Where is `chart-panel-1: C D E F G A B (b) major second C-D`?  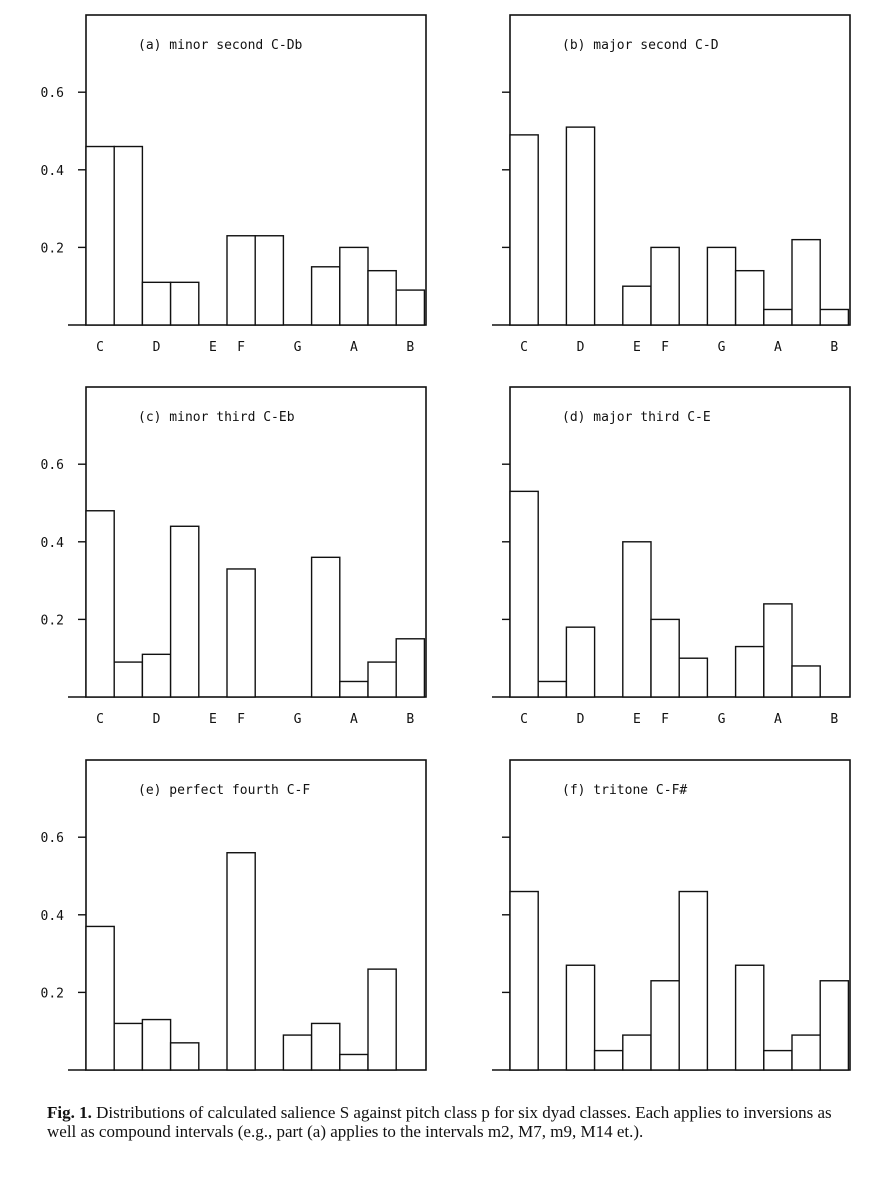
chart-panel-1: C D E F G A B (b) major second C-D is located at coordinates (671, 184).